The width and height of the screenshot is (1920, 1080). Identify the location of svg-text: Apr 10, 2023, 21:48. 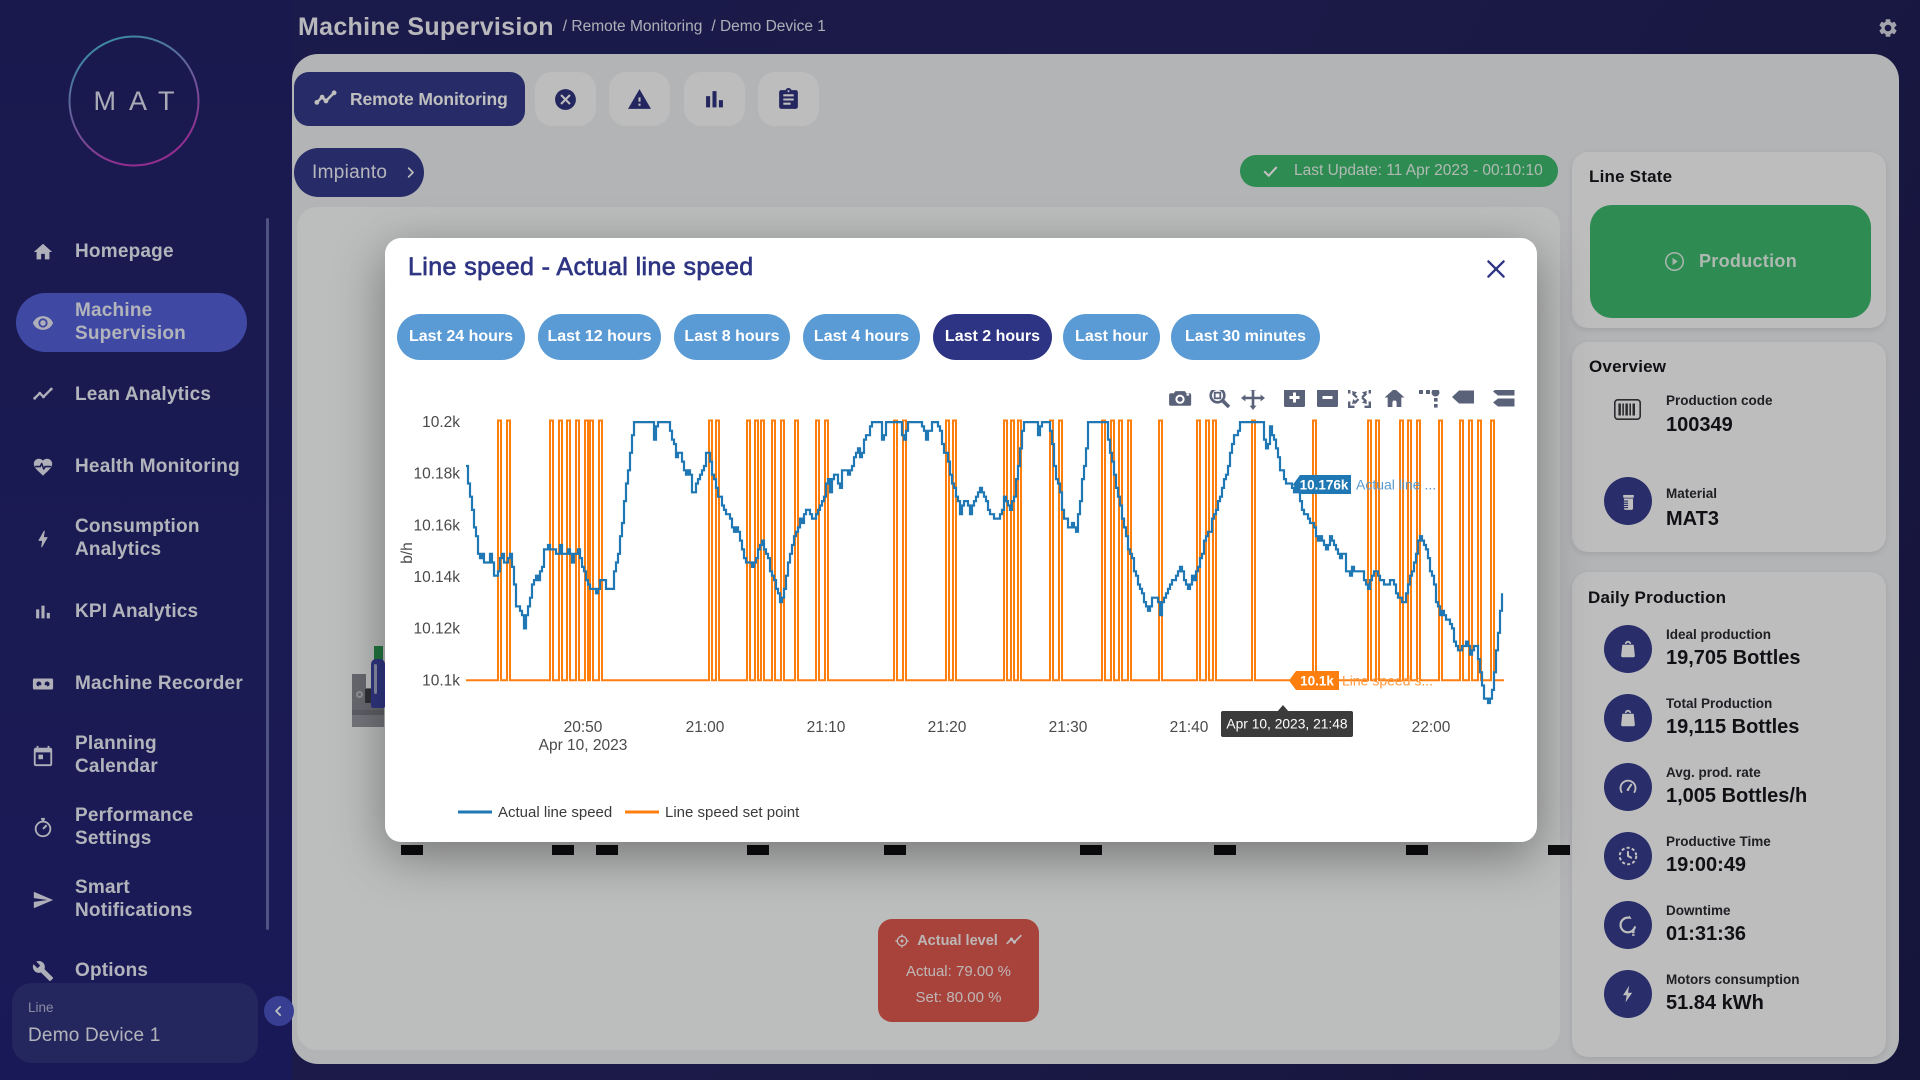
(1287, 724).